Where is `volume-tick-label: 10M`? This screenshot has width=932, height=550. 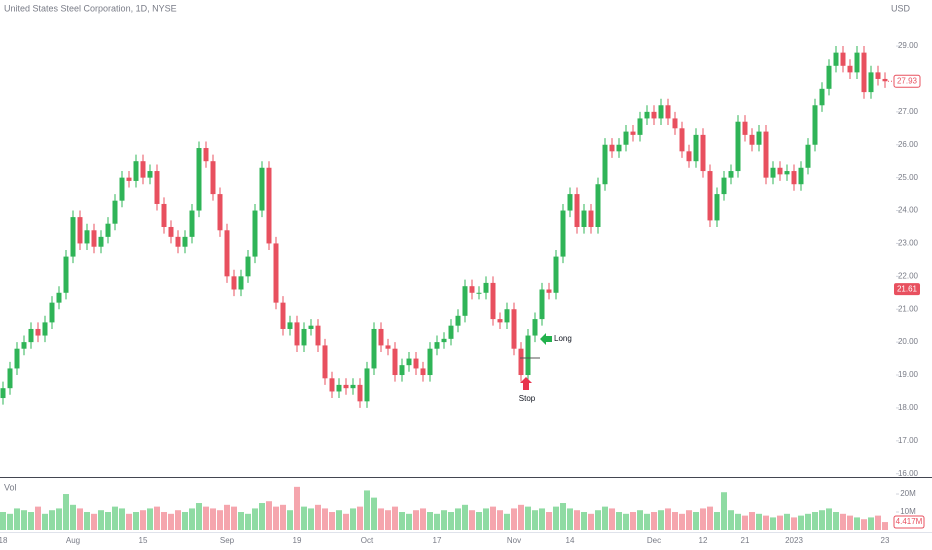 volume-tick-label: 10M is located at coordinates (908, 511).